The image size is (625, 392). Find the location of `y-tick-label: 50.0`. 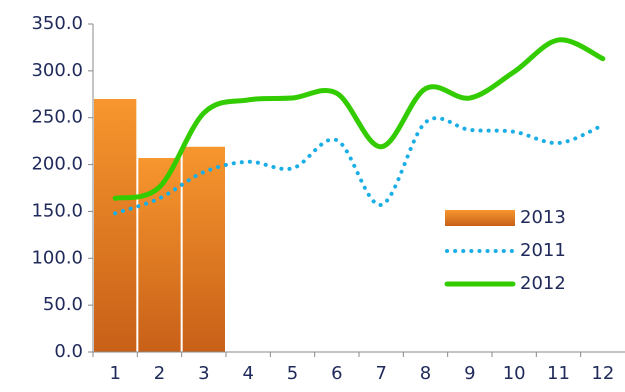

y-tick-label: 50.0 is located at coordinates (63, 304).